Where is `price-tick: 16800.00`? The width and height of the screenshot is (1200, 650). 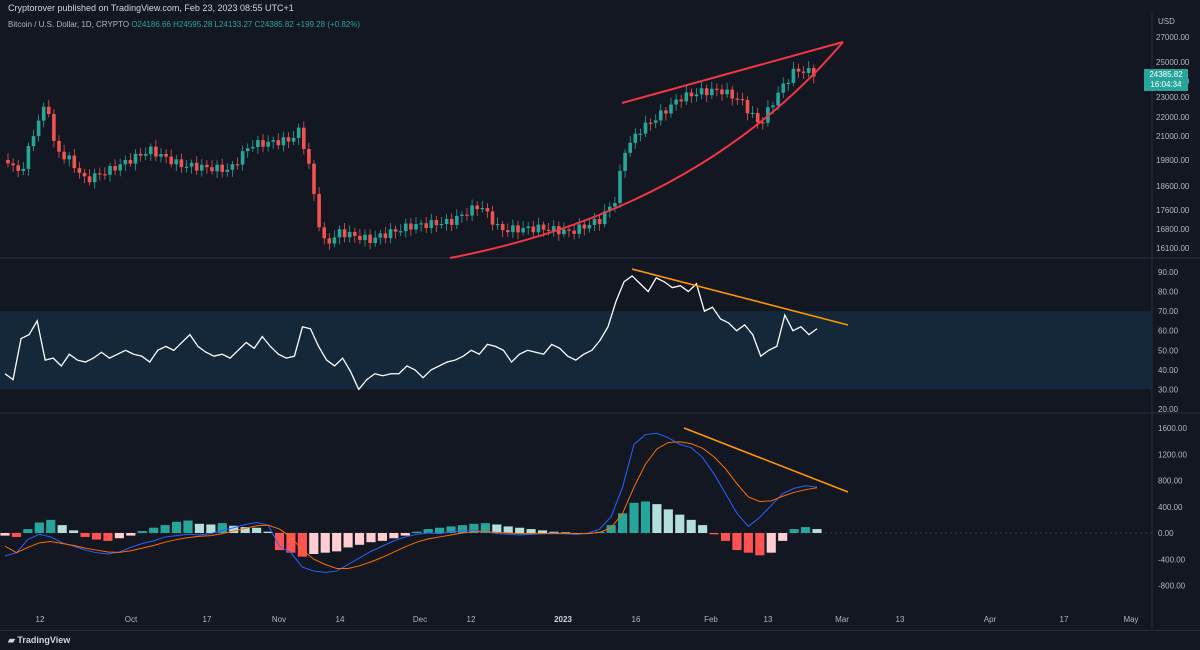
price-tick: 16800.00 is located at coordinates (1173, 229).